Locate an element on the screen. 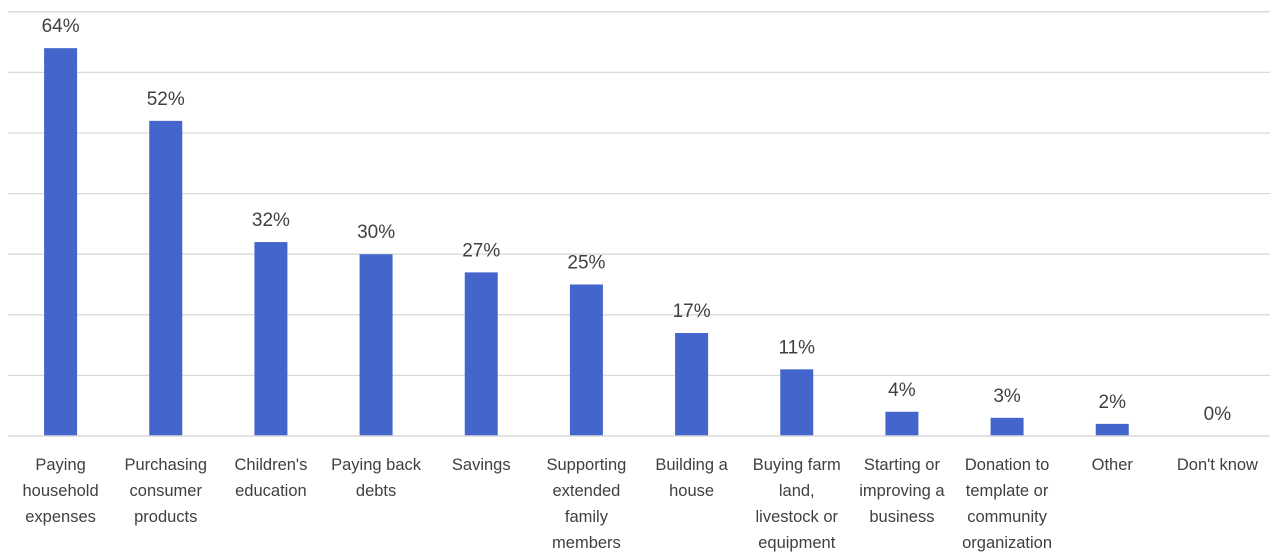  category-label-3: Paying back debts is located at coordinates (376, 478).